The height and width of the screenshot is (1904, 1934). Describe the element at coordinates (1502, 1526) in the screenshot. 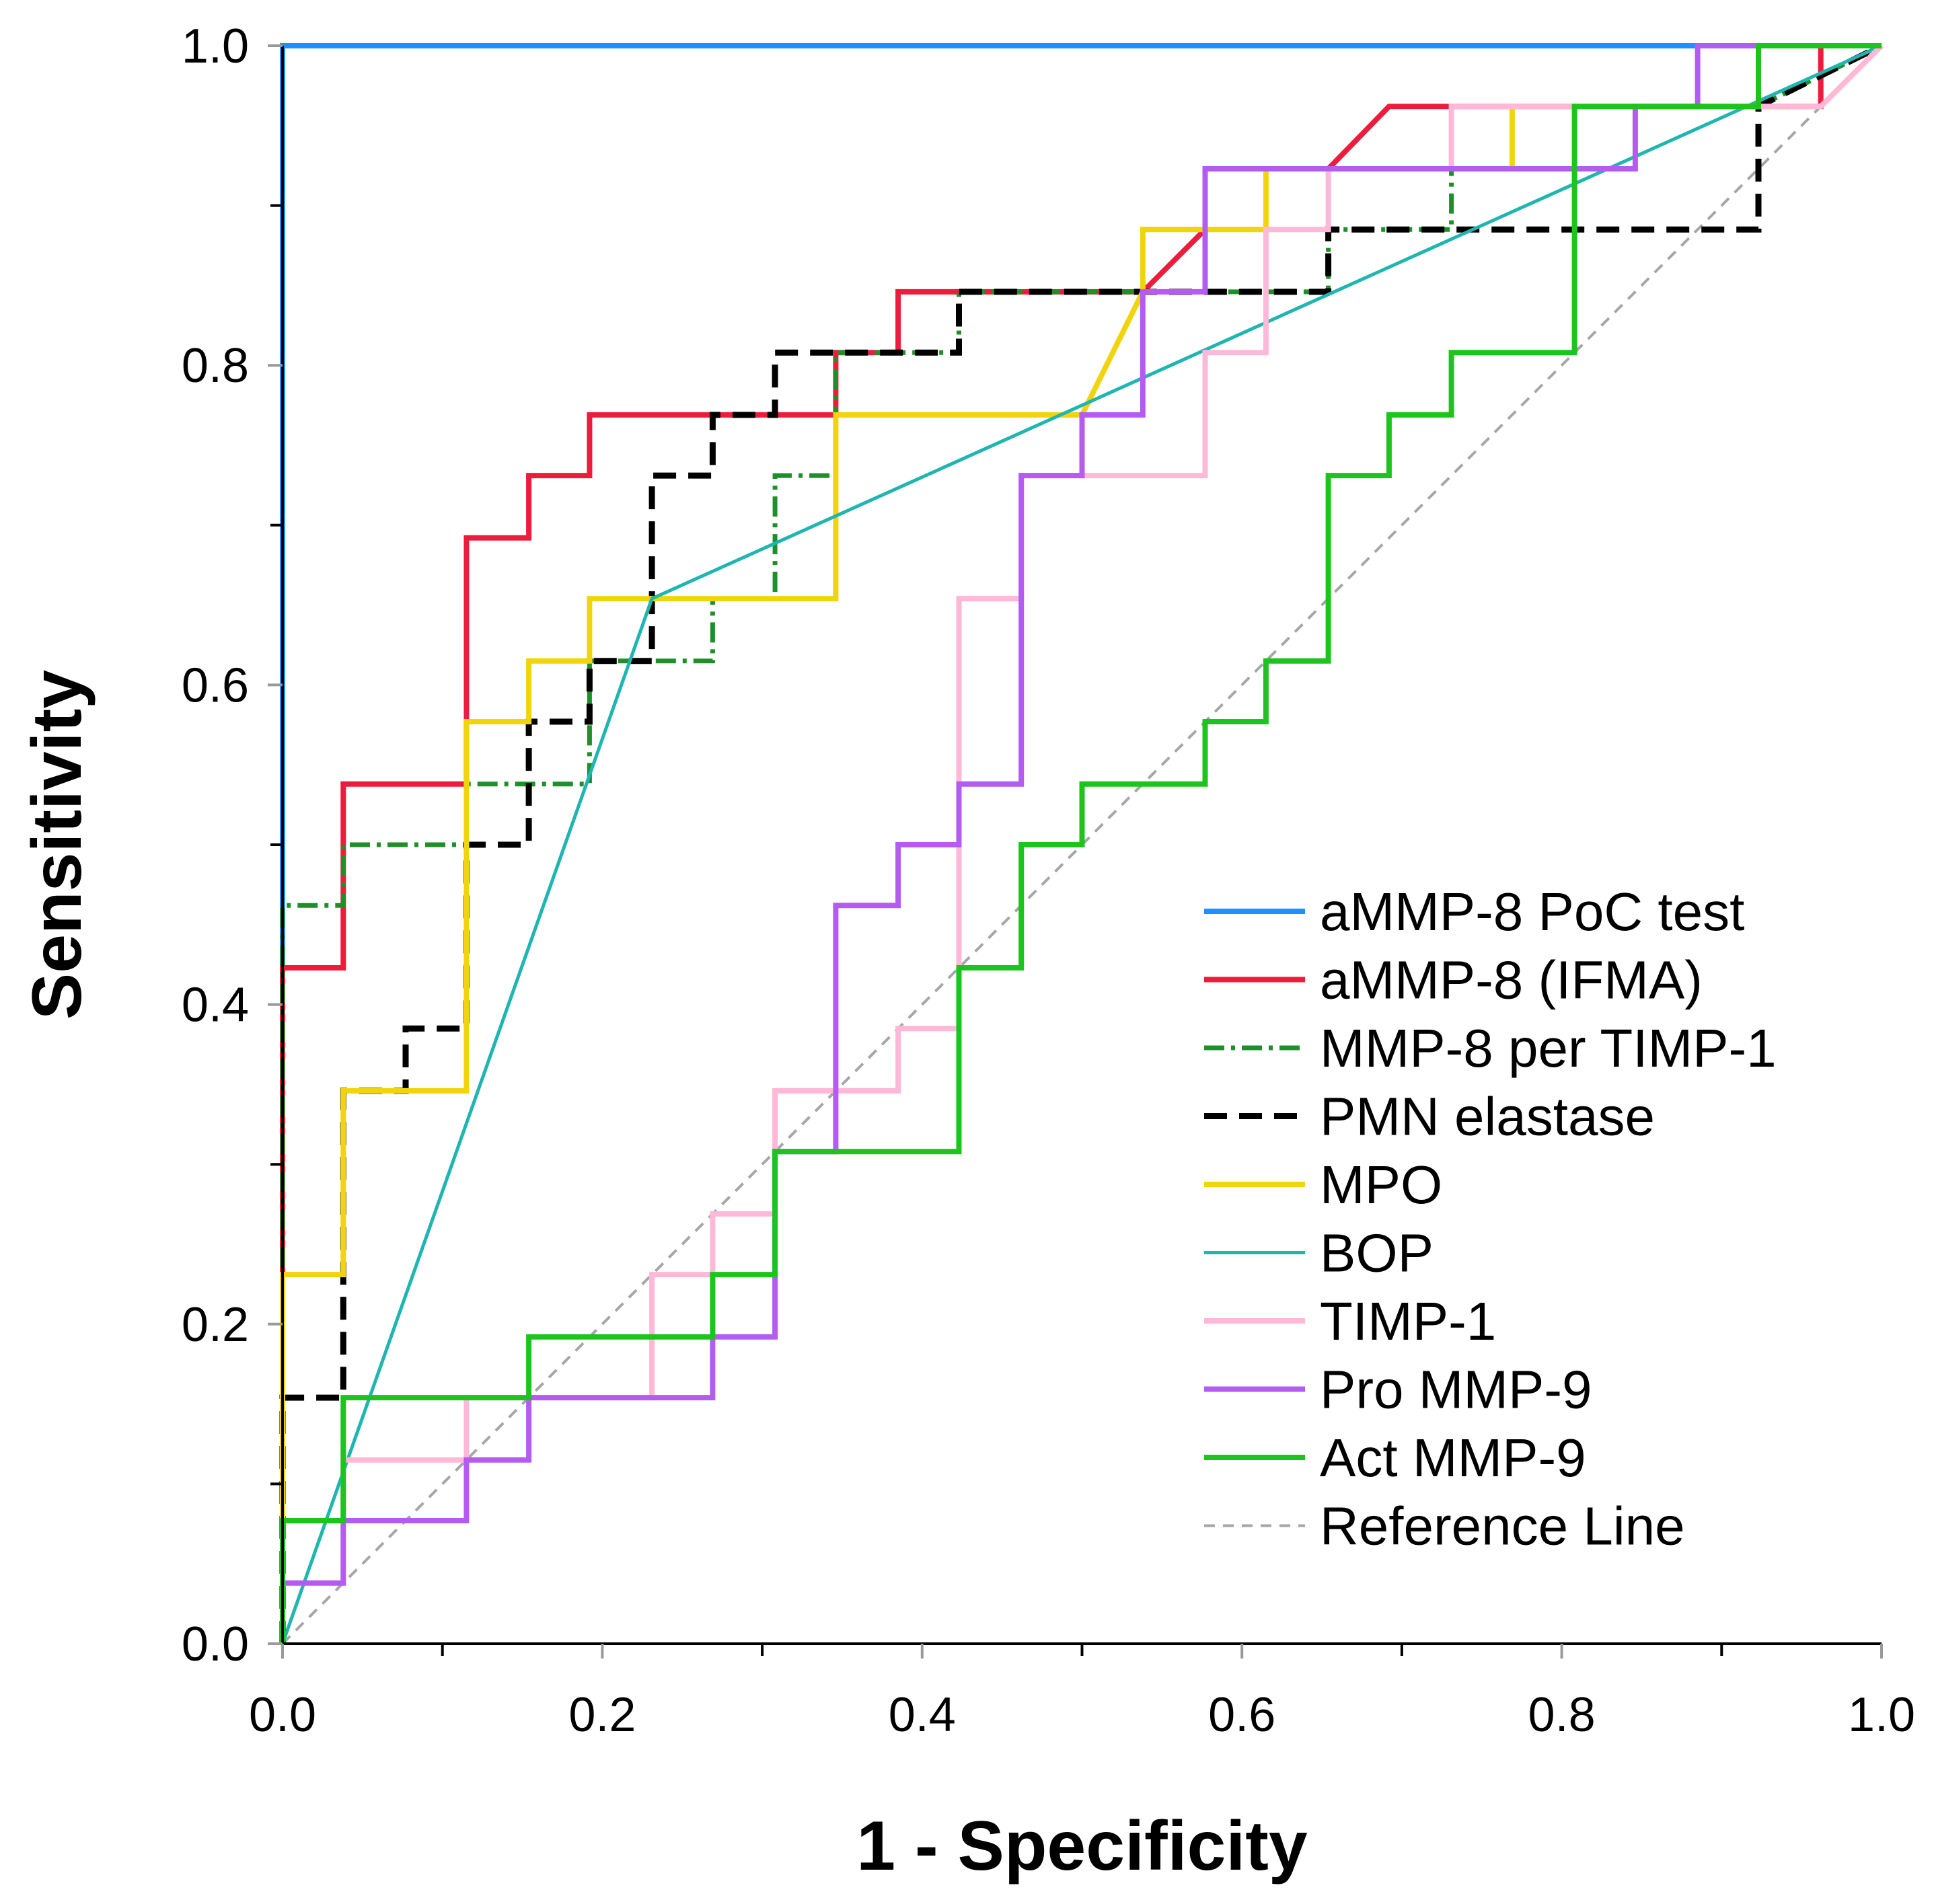

I see `legend-label: Reference Line` at that location.